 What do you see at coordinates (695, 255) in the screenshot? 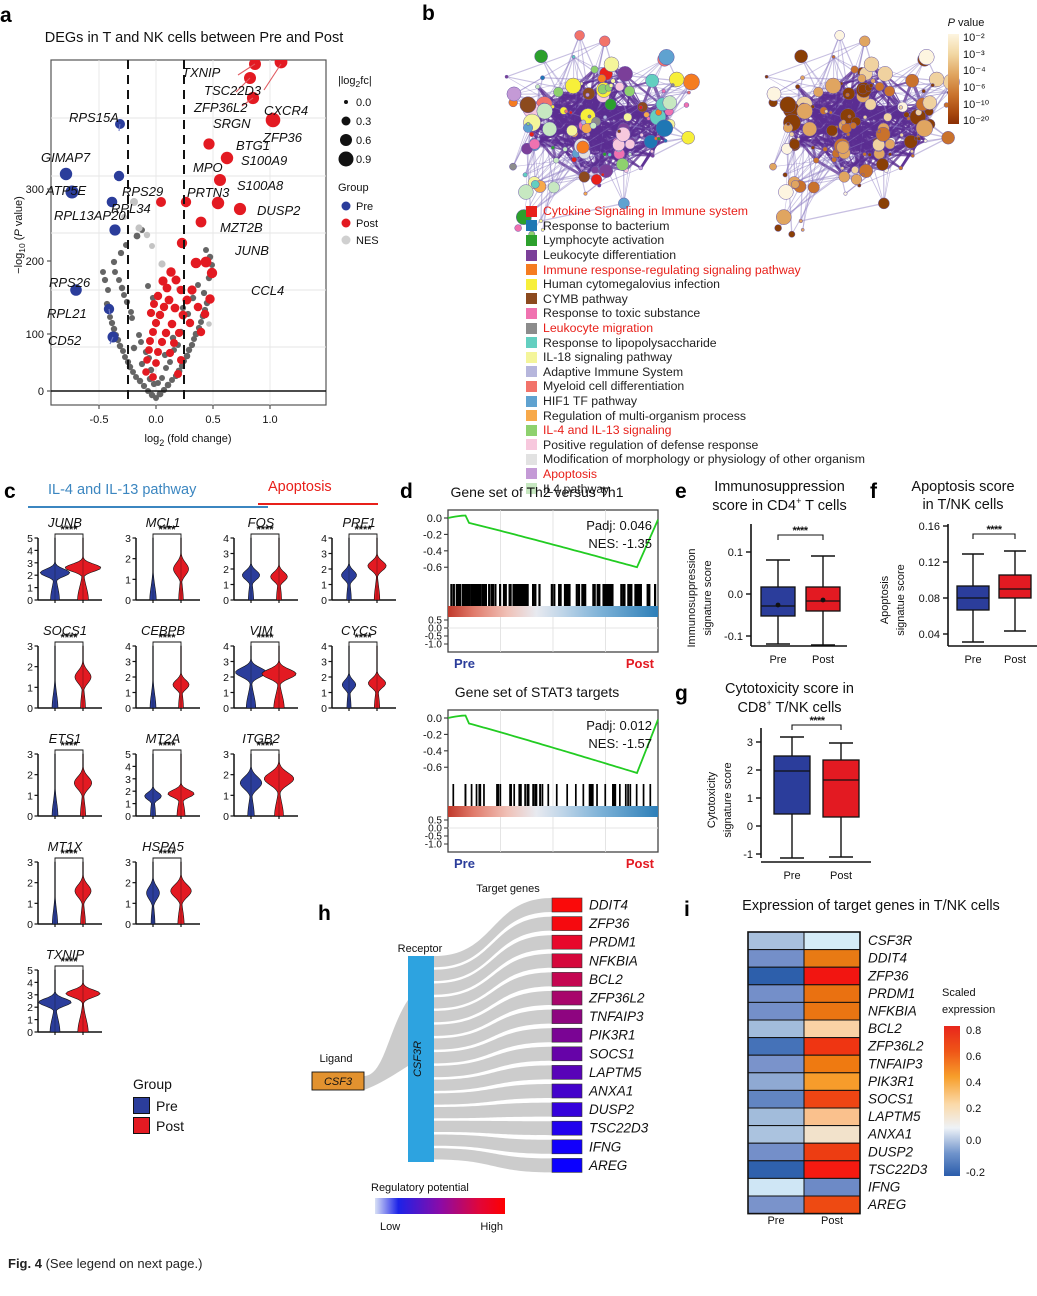
I see `pathway-legend-item: Leukocyte differentiation` at bounding box center [695, 255].